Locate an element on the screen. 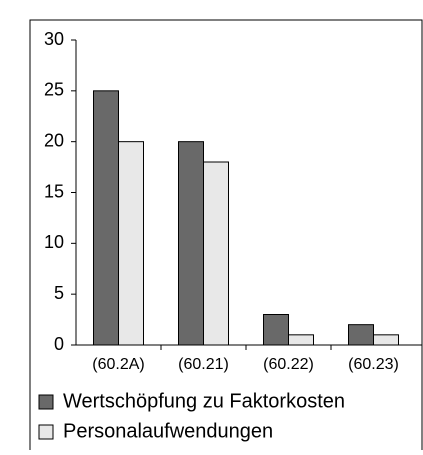  y-tick-label: 15 is located at coordinates (54, 191).